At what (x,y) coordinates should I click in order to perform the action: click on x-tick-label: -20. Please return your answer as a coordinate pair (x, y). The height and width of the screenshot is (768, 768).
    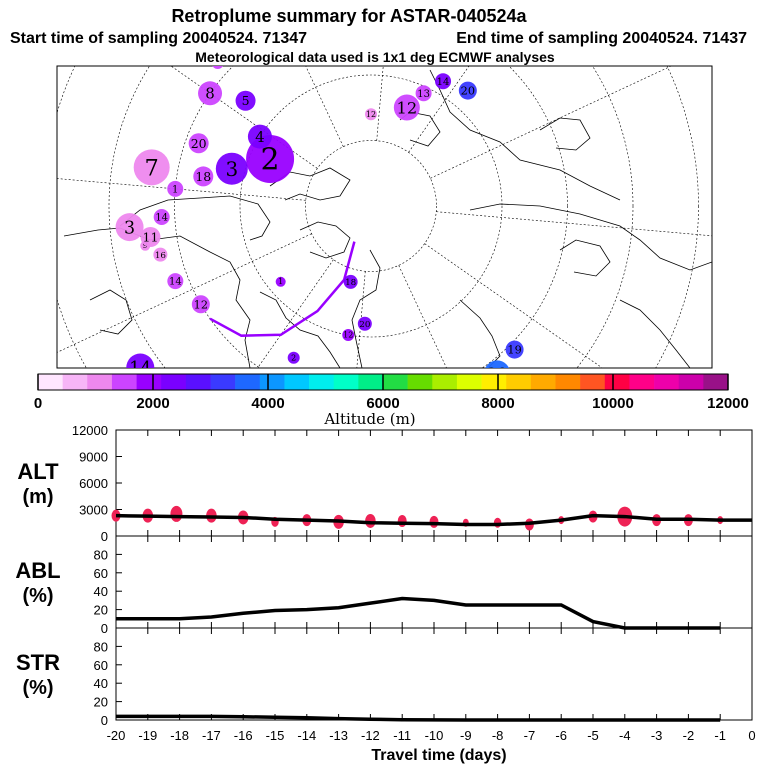
    Looking at the image, I should click on (116, 735).